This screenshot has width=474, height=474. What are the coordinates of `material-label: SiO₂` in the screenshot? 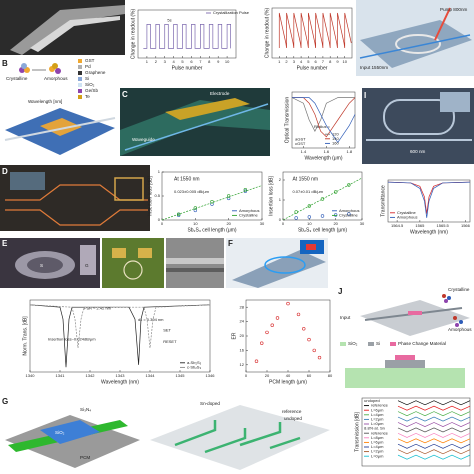 It's located at (90, 84).